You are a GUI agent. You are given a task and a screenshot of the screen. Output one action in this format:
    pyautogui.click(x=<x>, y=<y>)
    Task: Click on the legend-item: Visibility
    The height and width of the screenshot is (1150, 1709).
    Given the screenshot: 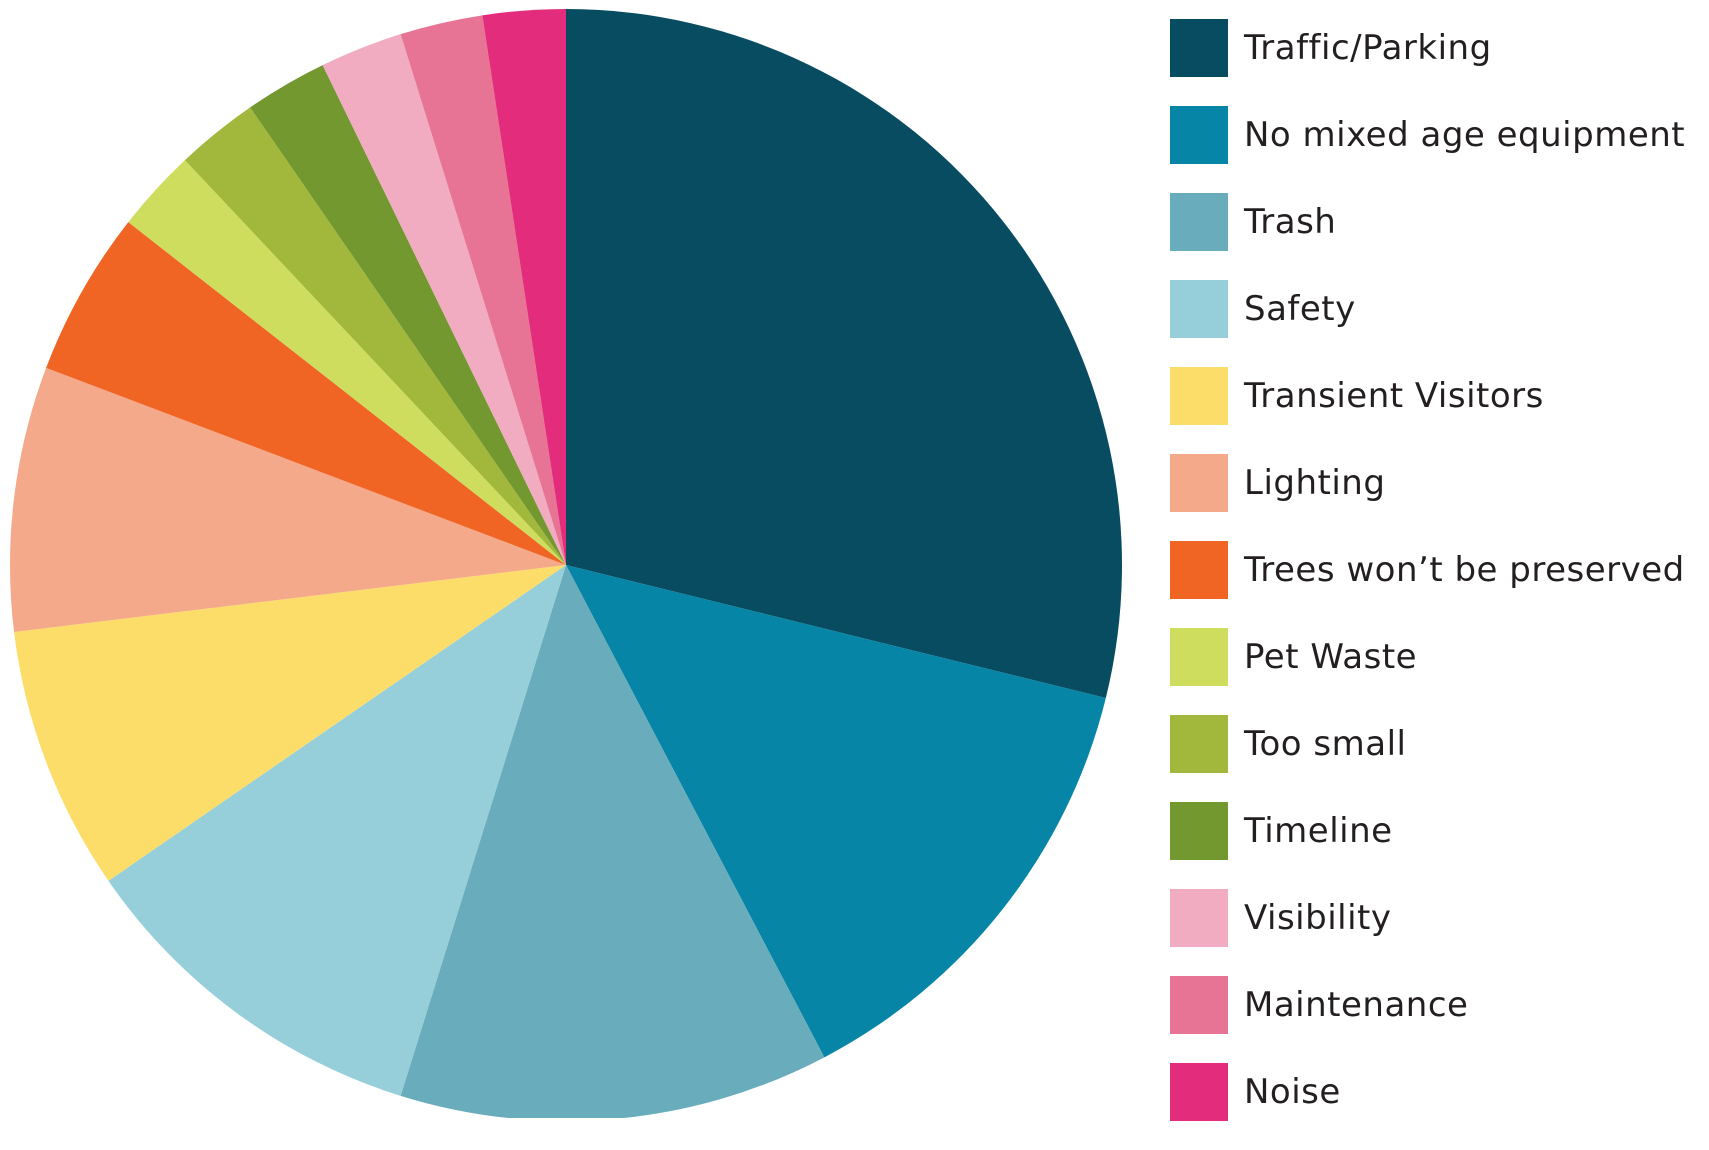 What is the action you would take?
    pyautogui.click(x=1427, y=918)
    